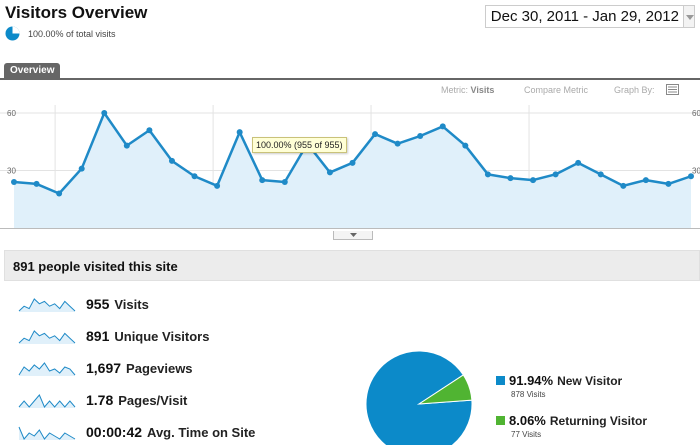 This screenshot has width=700, height=445. I want to click on segment-text: 100.00% of total visits, so click(72, 33).